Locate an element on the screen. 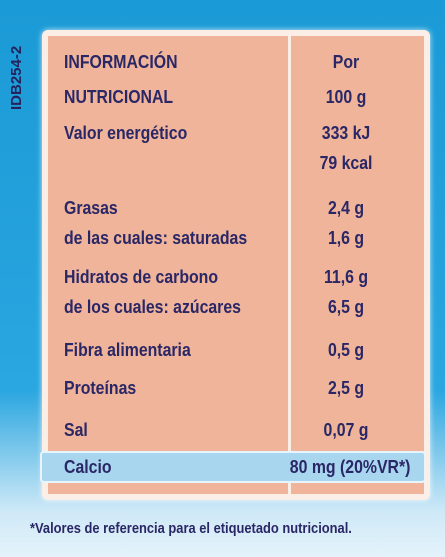  row-highlight is located at coordinates (233, 467).